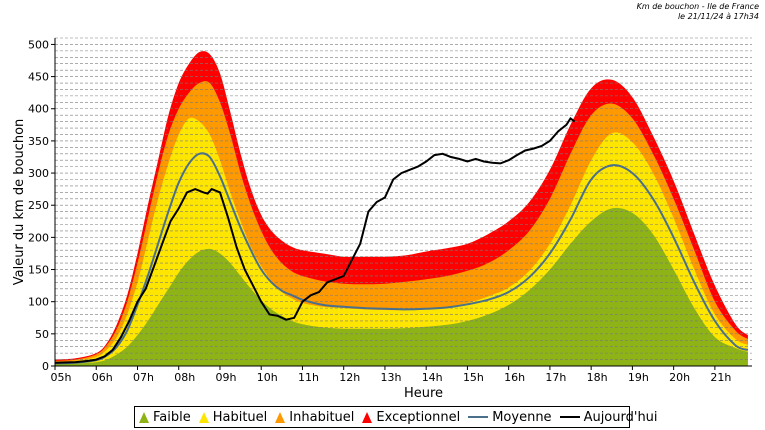  I want to click on legend-label-faible: Faible, so click(172, 417).